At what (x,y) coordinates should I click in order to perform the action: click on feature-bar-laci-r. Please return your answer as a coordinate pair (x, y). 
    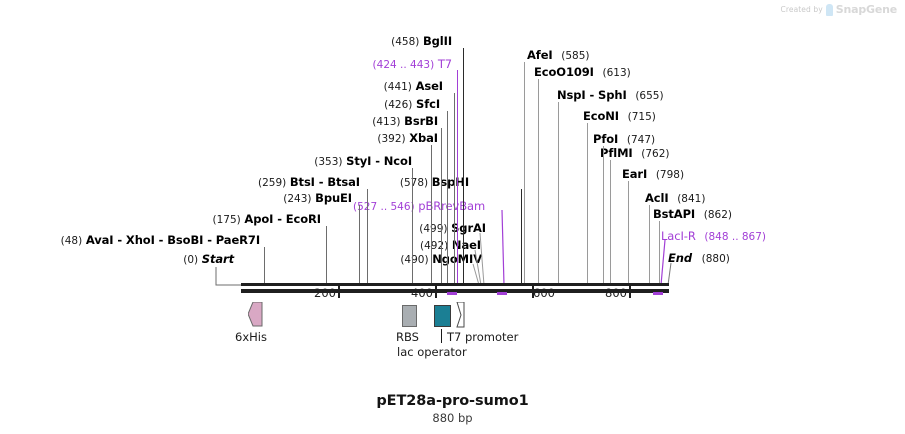
    Looking at the image, I should click on (658, 293).